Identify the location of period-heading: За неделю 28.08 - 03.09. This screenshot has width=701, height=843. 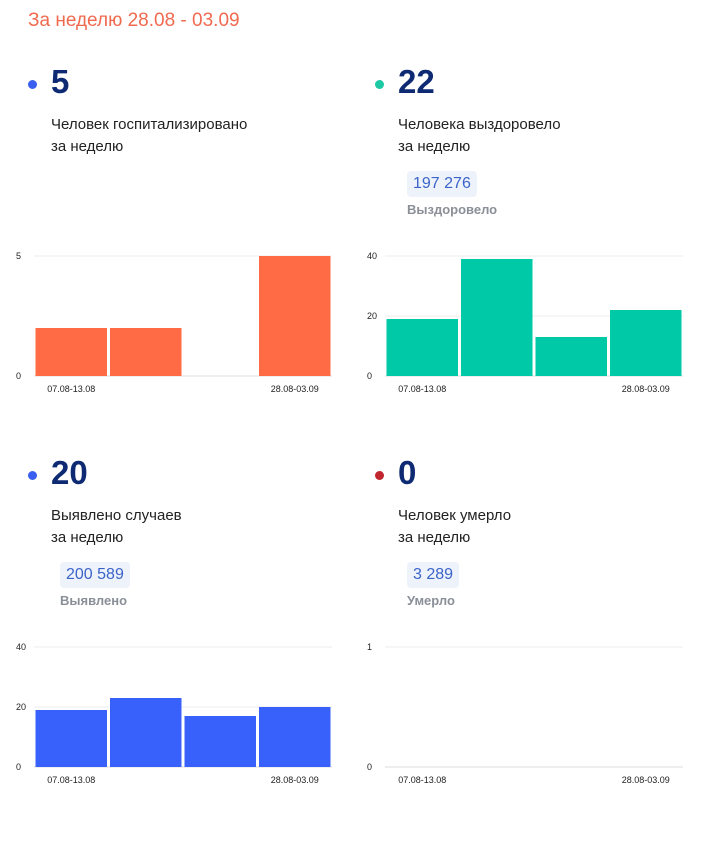
(134, 20).